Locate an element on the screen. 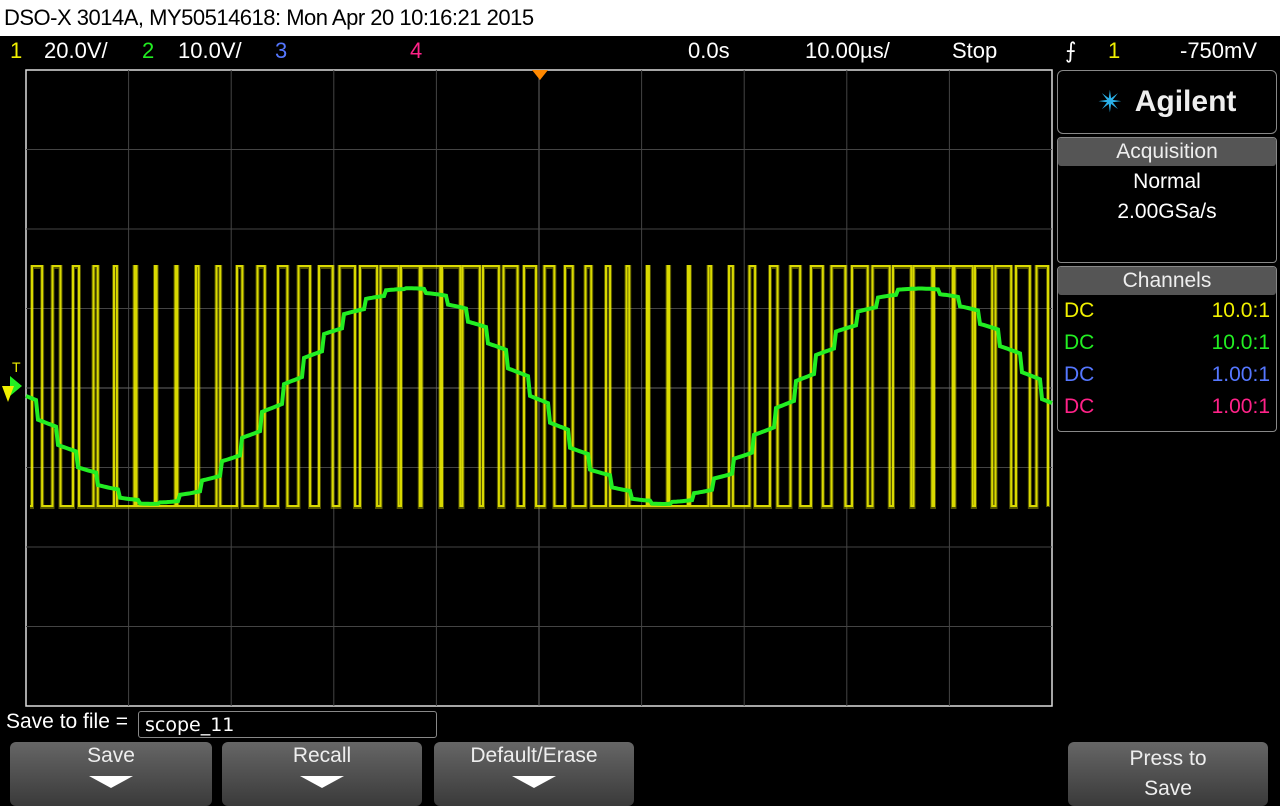  run-state: Stop is located at coordinates (975, 50).